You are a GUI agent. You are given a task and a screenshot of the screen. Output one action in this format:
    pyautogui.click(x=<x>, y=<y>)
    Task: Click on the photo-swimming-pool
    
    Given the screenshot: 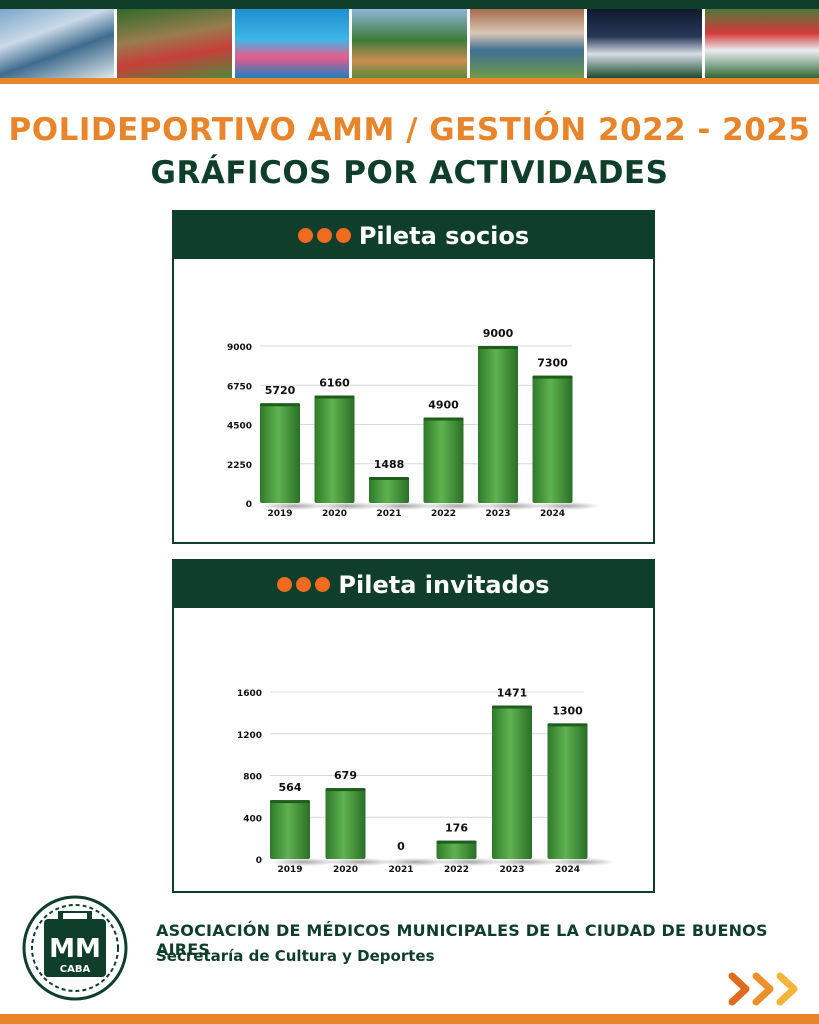 What is the action you would take?
    pyautogui.click(x=293, y=43)
    